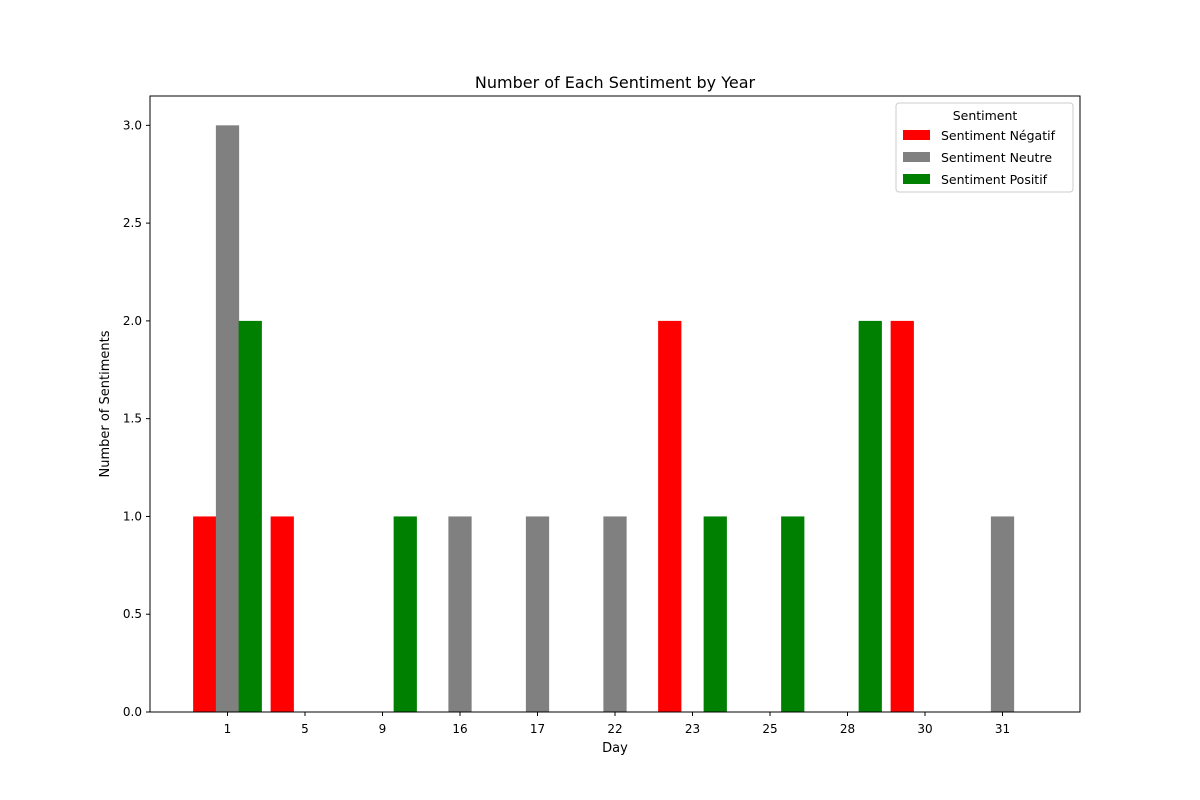 This screenshot has height=800, width=1200. I want to click on x-tick-label: 31, so click(1002, 729).